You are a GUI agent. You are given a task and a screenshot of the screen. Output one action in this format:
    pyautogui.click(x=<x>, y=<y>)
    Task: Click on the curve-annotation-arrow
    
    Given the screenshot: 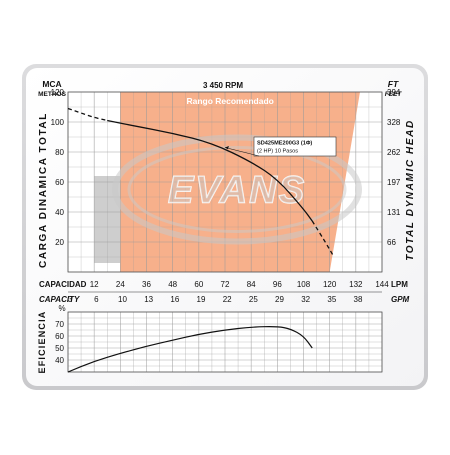 What is the action you would take?
    pyautogui.click(x=227, y=148)
    